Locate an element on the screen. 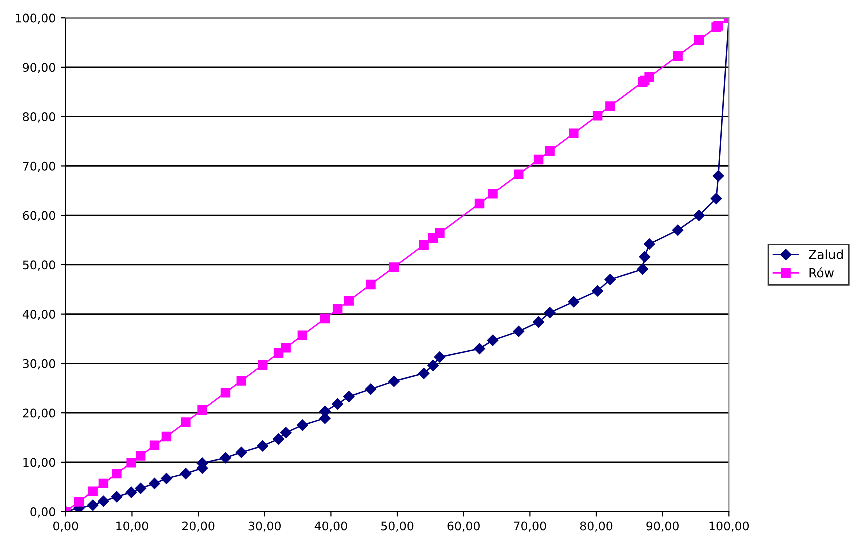  y-tick-label: 10,00 is located at coordinates (40, 463).